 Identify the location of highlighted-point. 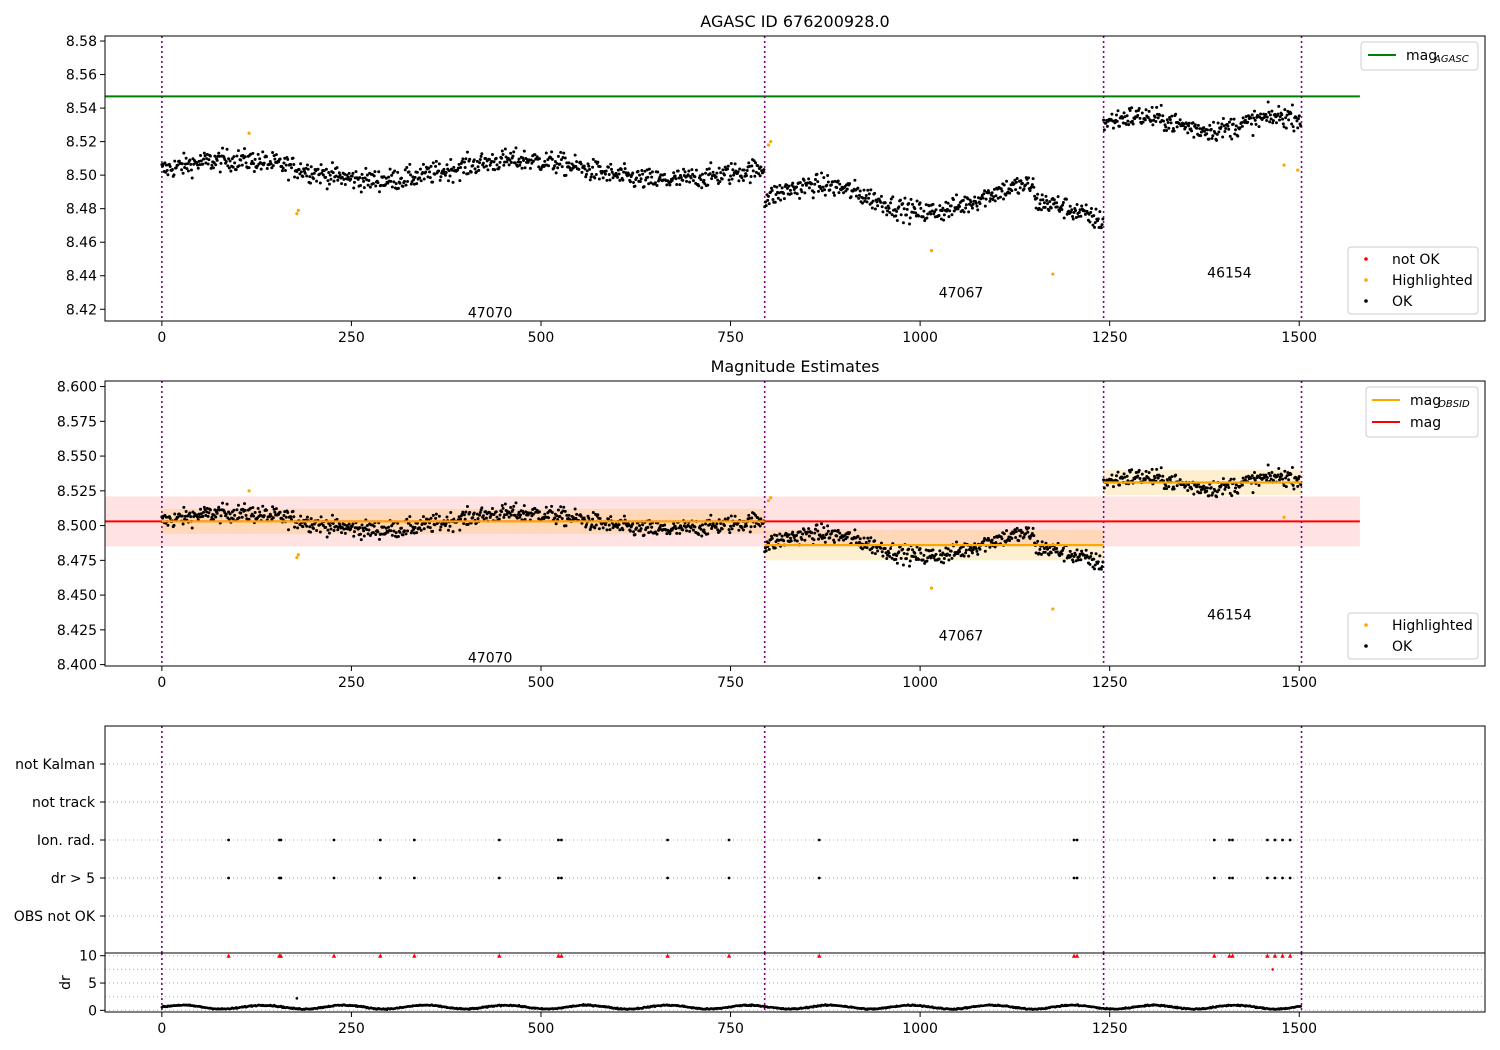
(931, 250).